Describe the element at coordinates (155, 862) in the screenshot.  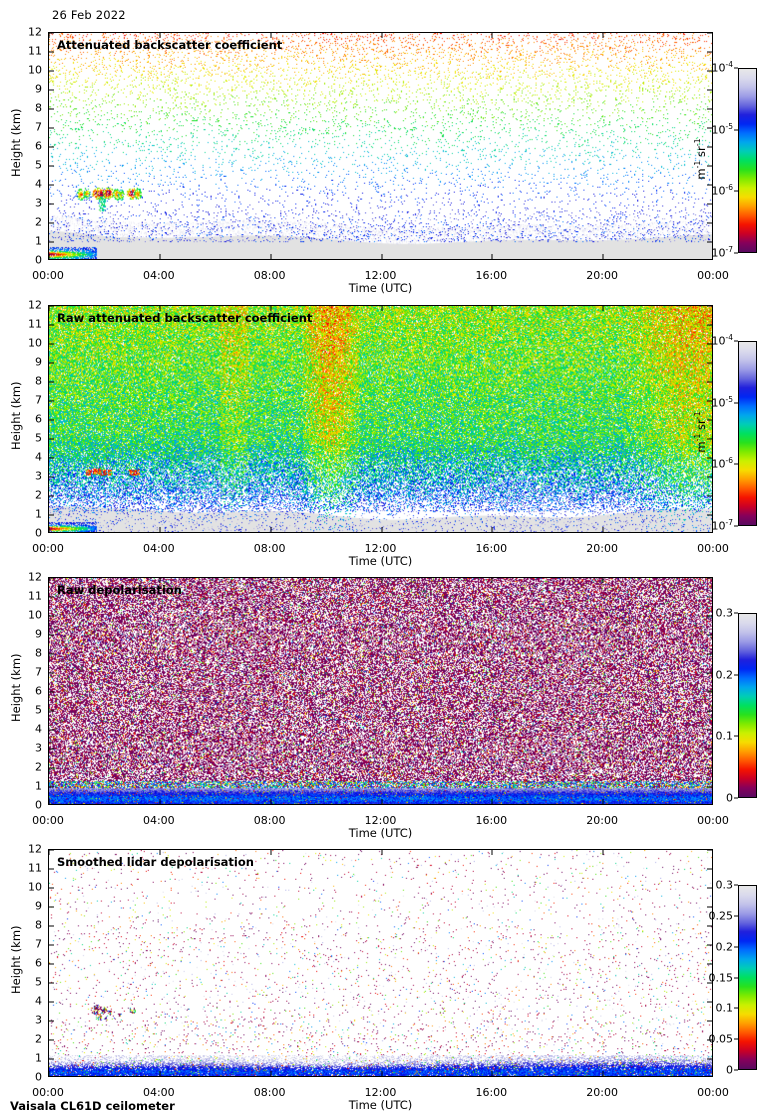
I see `panel-title-smoothed-lidar-depolarisation: Smoothed lidar depolarisation` at that location.